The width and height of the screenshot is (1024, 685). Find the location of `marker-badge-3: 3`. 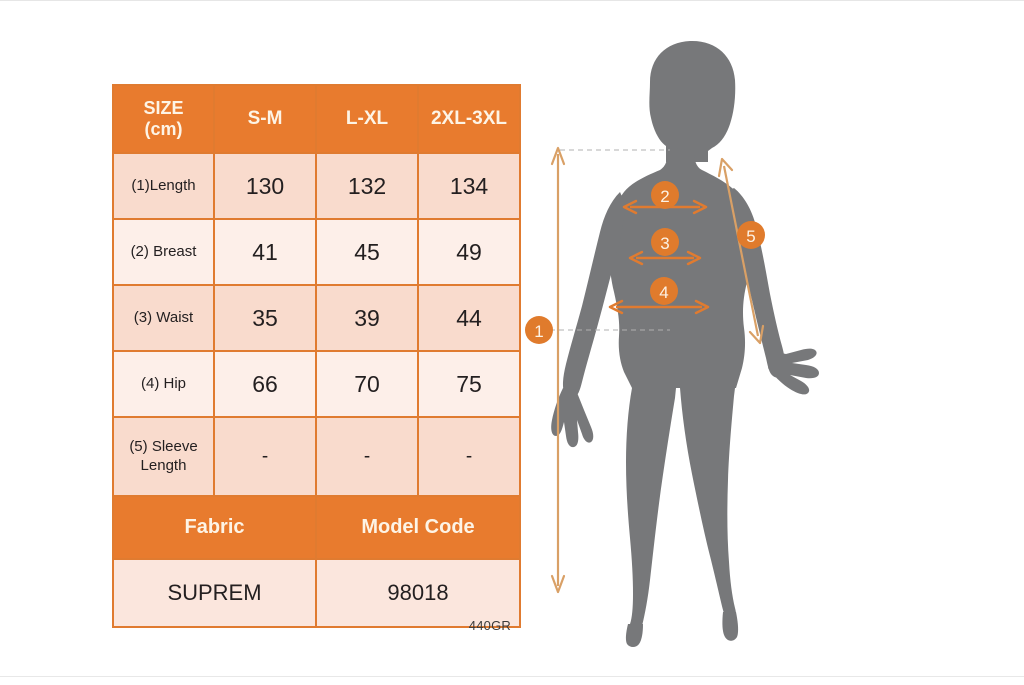

marker-badge-3: 3 is located at coordinates (665, 242).